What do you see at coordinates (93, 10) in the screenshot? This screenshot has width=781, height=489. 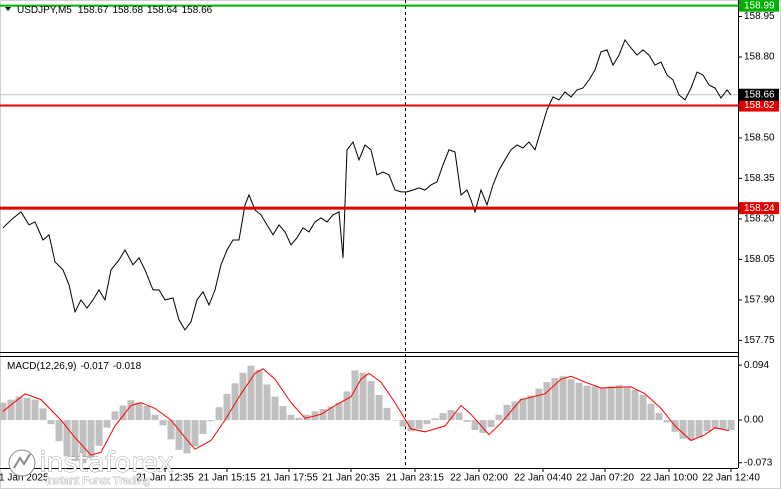 I see `ohlc: 158.67` at bounding box center [93, 10].